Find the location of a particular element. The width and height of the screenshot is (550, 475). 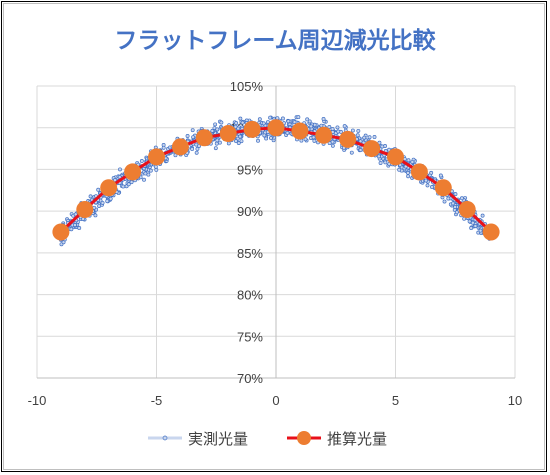

y-tick-label: 95% is located at coordinates (250, 169).